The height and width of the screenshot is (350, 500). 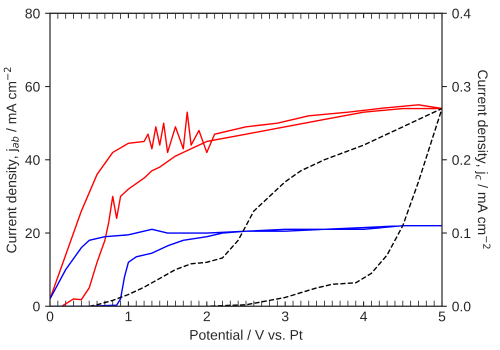 I want to click on y2-tick-label: 0.3, so click(x=461, y=87).